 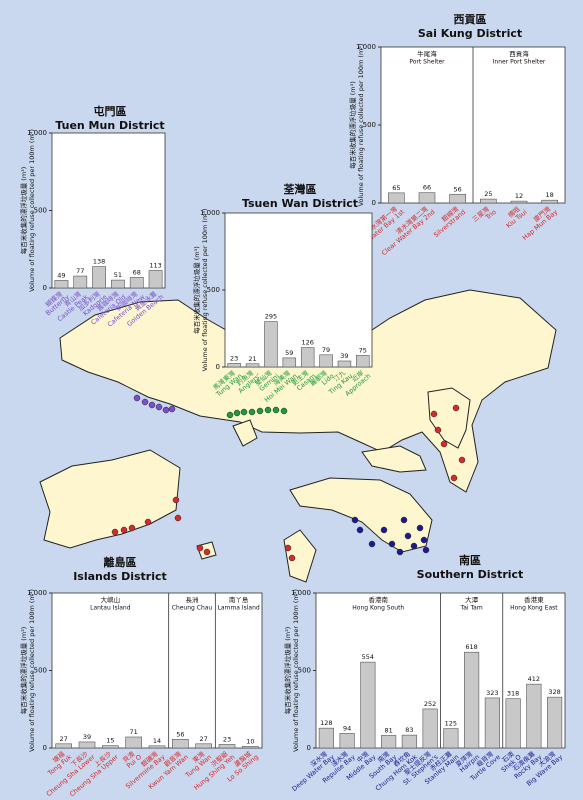 I want to click on value-label: 252, so click(x=430, y=704).